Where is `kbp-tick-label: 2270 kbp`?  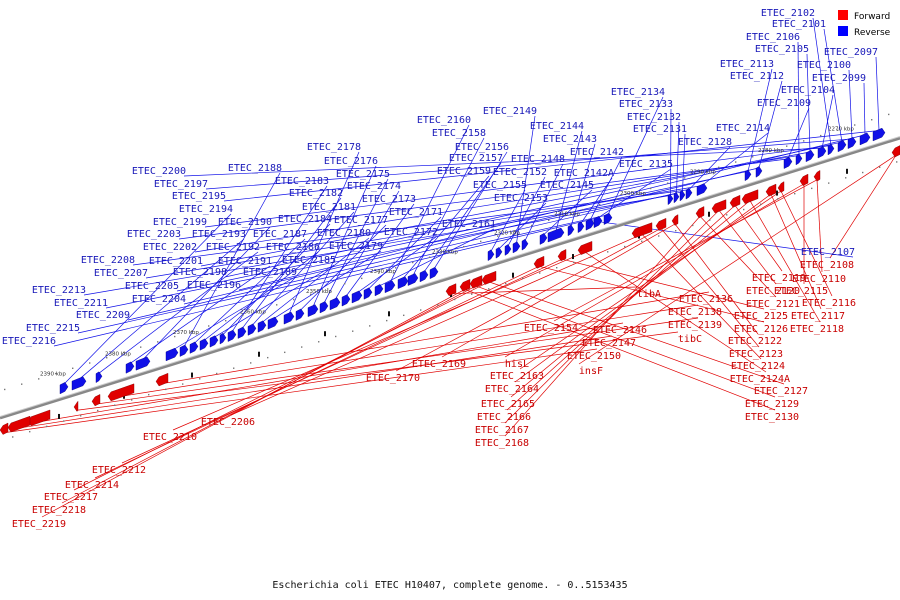
kbp-tick-label: 2270 kbp is located at coordinates (841, 129).